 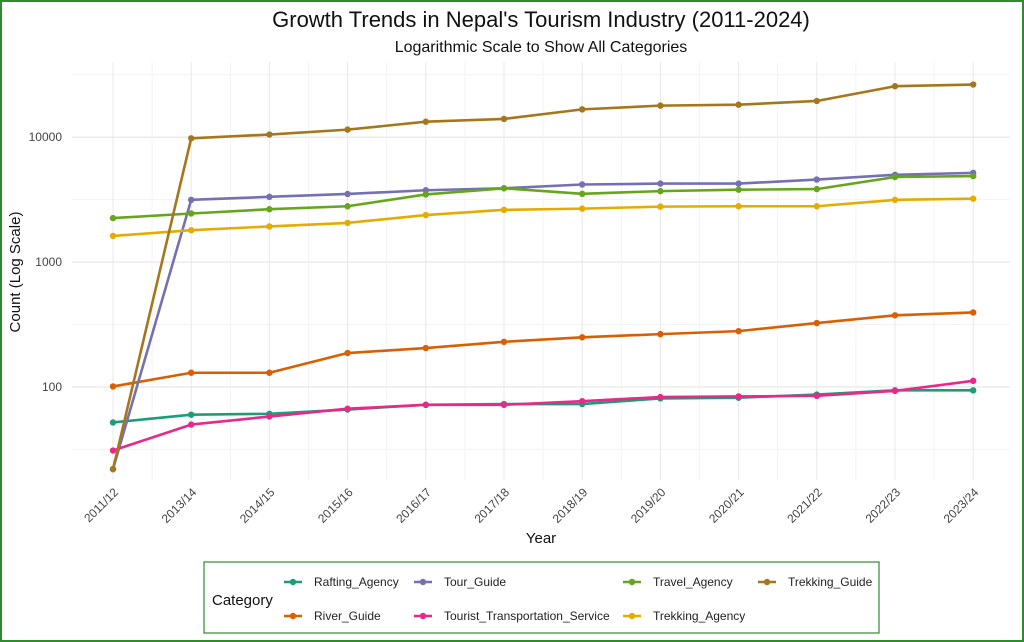 What do you see at coordinates (648, 505) in the screenshot?
I see `x-tick-label: 2019/20` at bounding box center [648, 505].